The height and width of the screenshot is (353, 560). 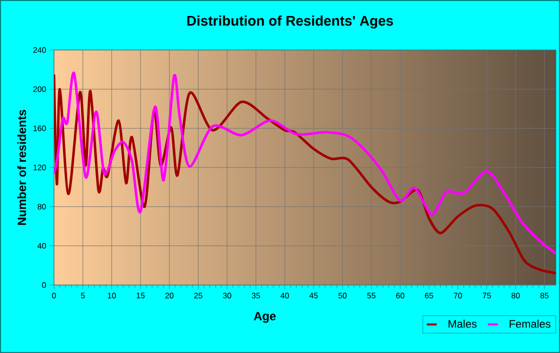 I want to click on legend-label: Females, so click(x=530, y=324).